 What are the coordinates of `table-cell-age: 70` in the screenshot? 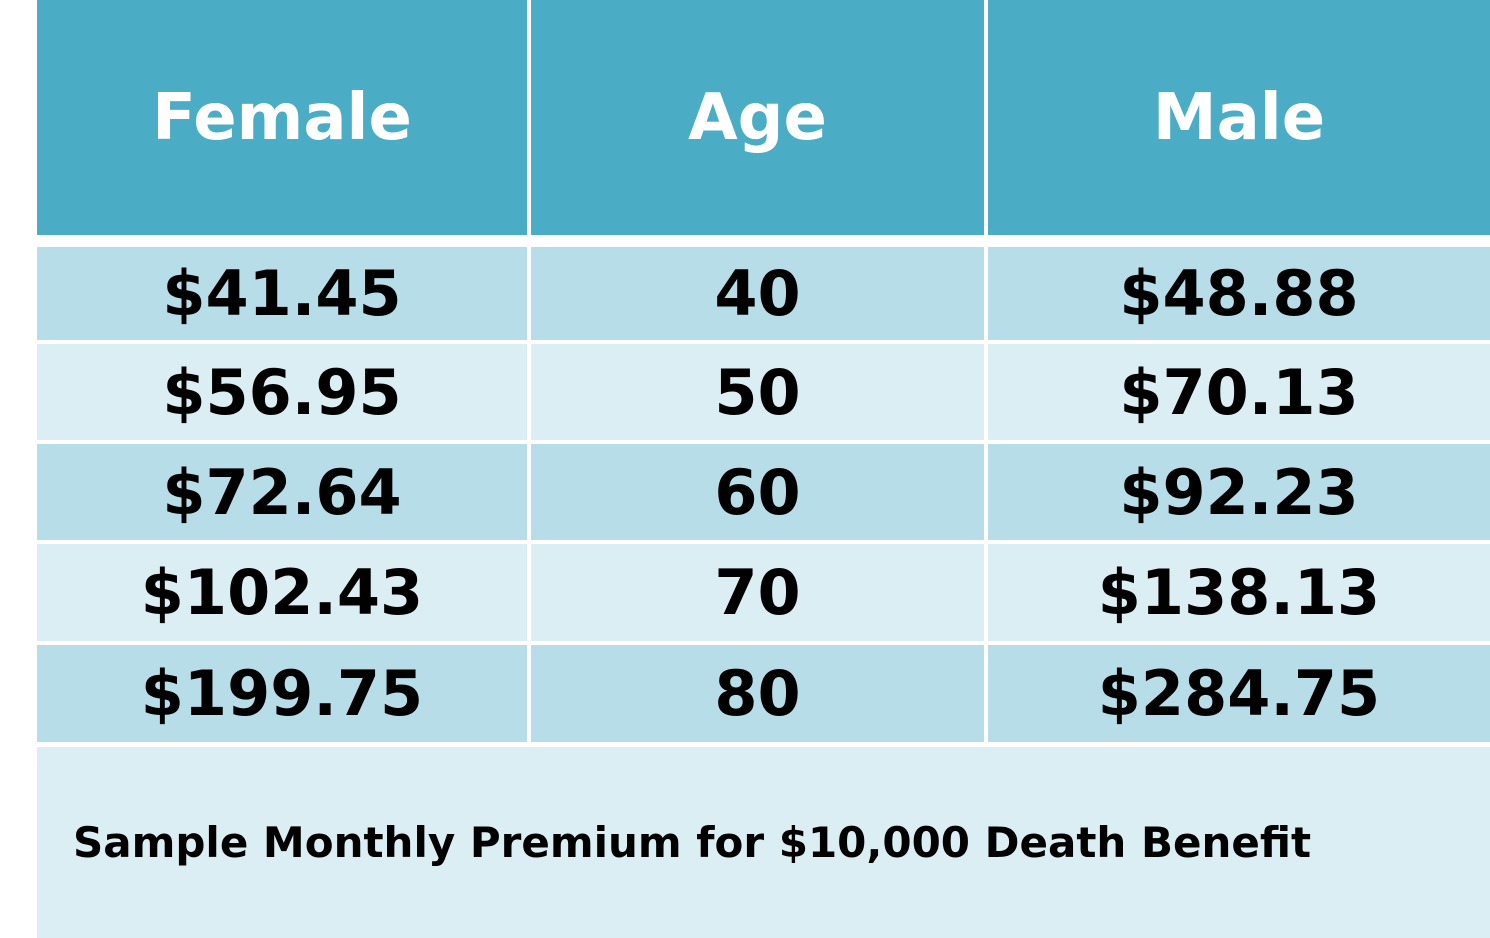 It's located at (757, 592).